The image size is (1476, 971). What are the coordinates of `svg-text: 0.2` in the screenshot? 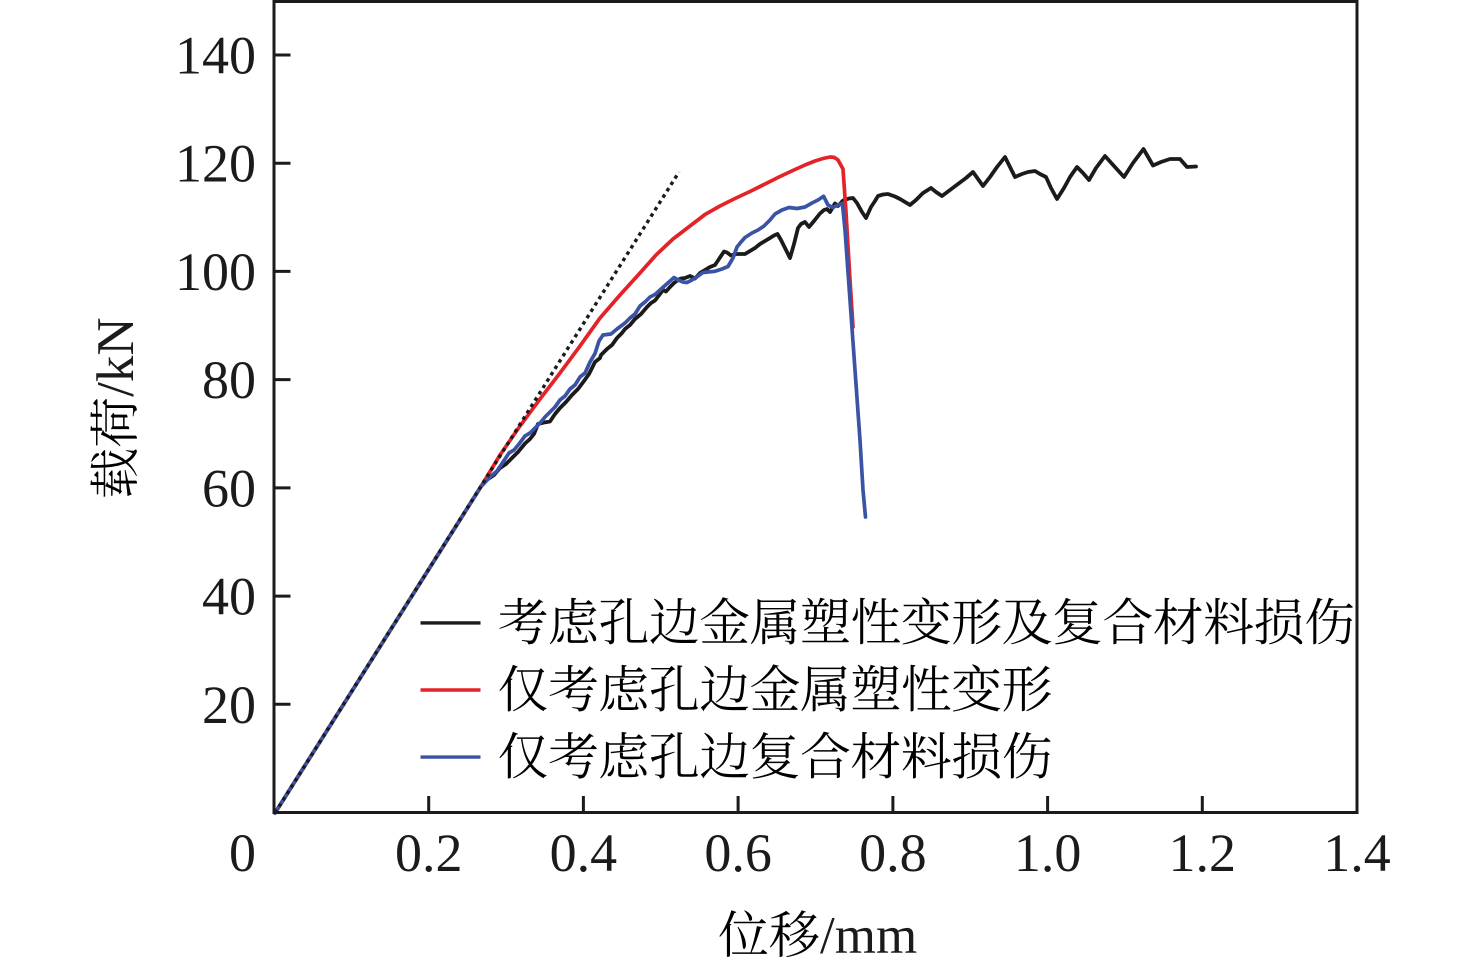 It's located at (429, 853).